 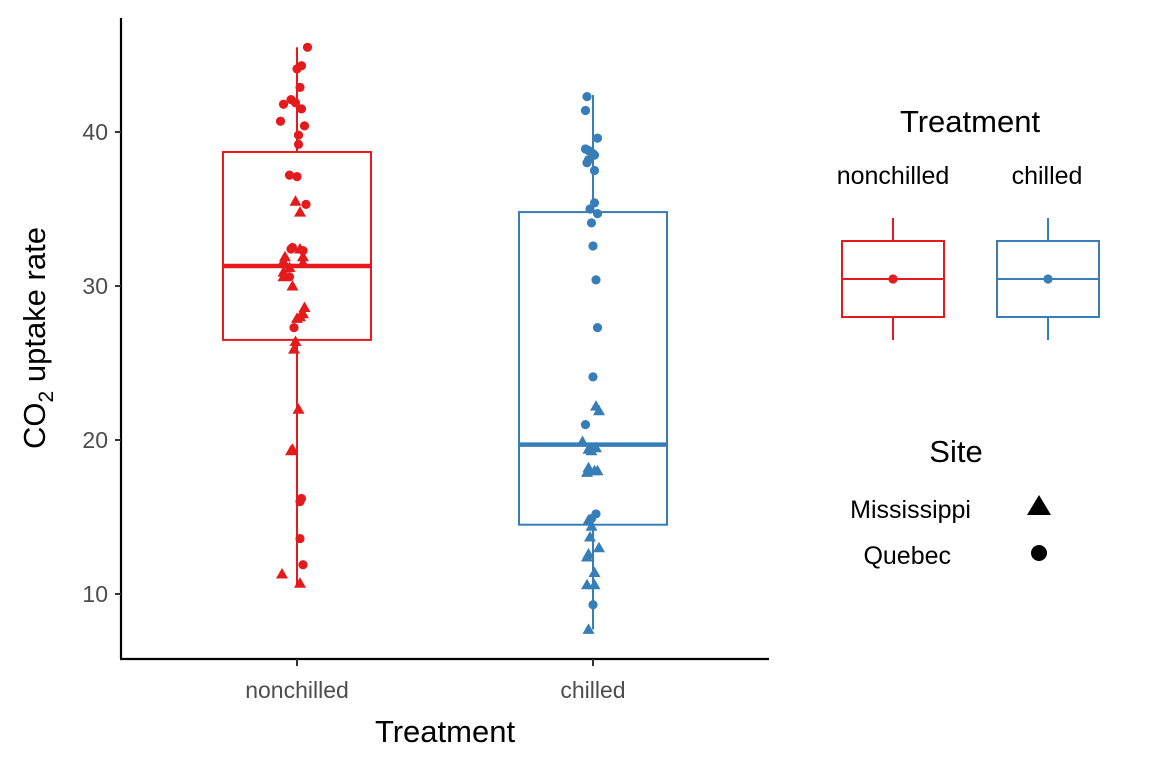 What do you see at coordinates (34, 309) in the screenshot?
I see `y-axis-title-suffix: uptake rate` at bounding box center [34, 309].